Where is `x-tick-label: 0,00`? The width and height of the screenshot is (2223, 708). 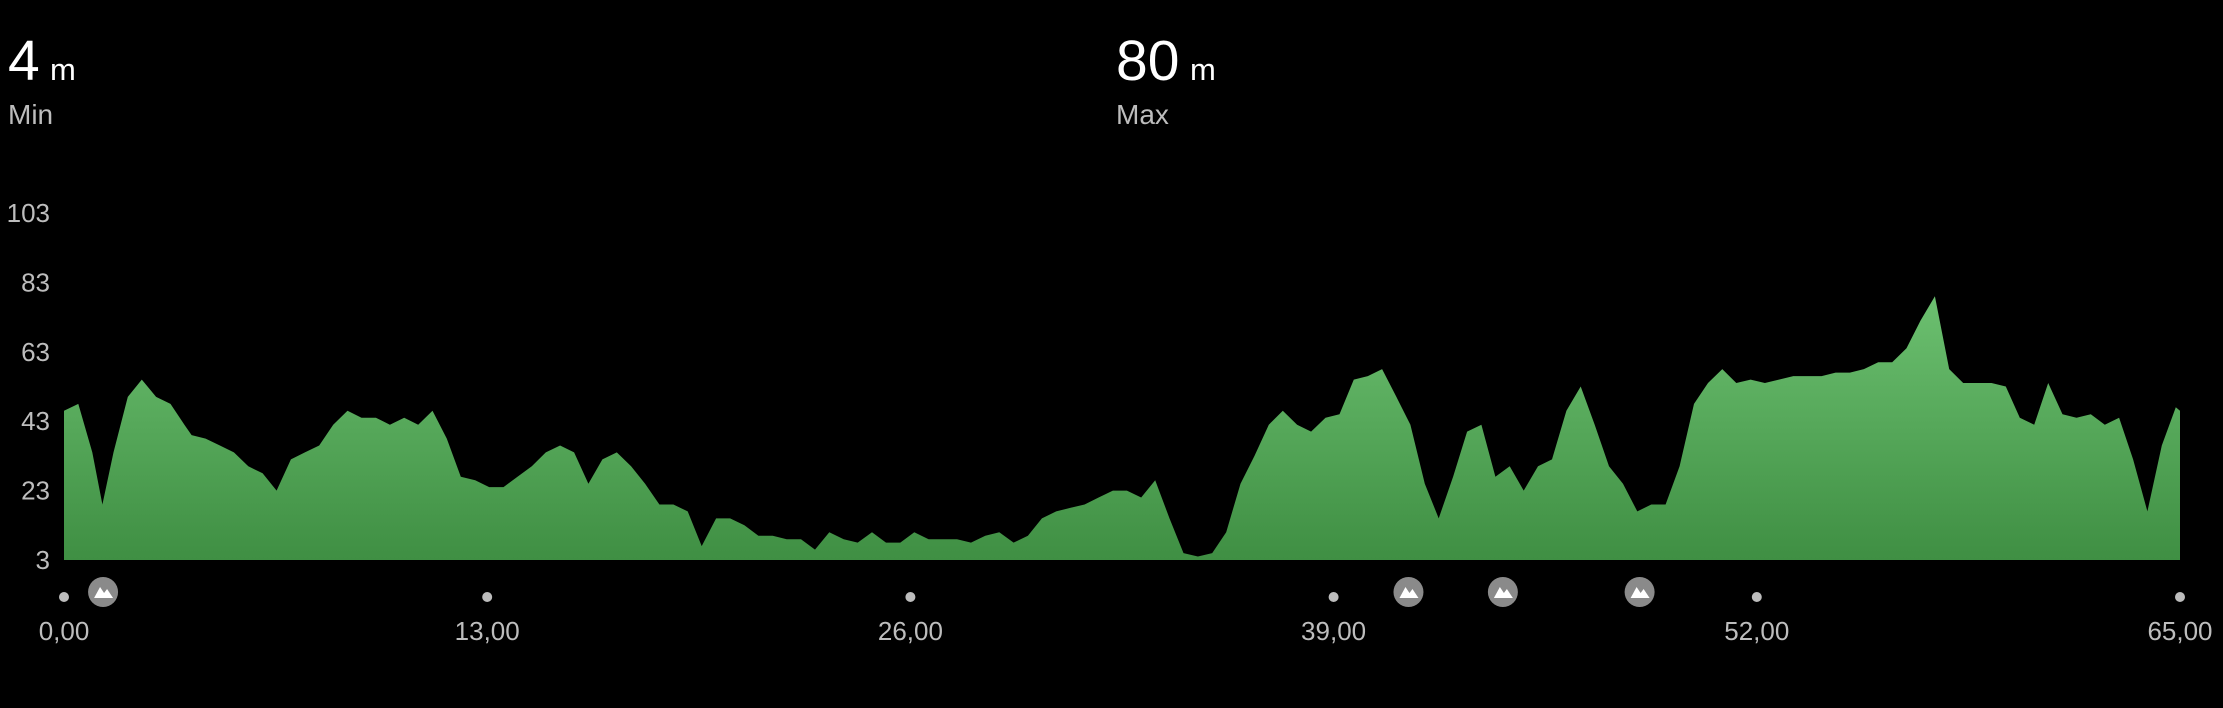
x-tick-label: 0,00 is located at coordinates (64, 631).